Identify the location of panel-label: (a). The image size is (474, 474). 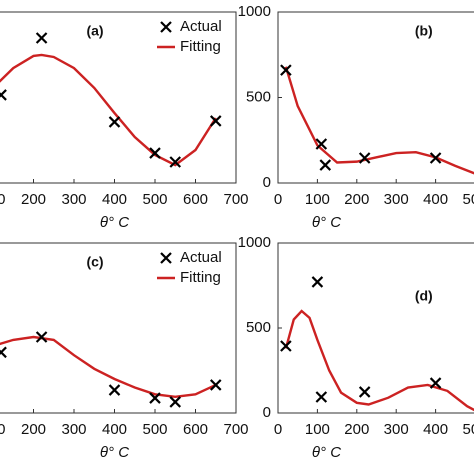
(94, 31).